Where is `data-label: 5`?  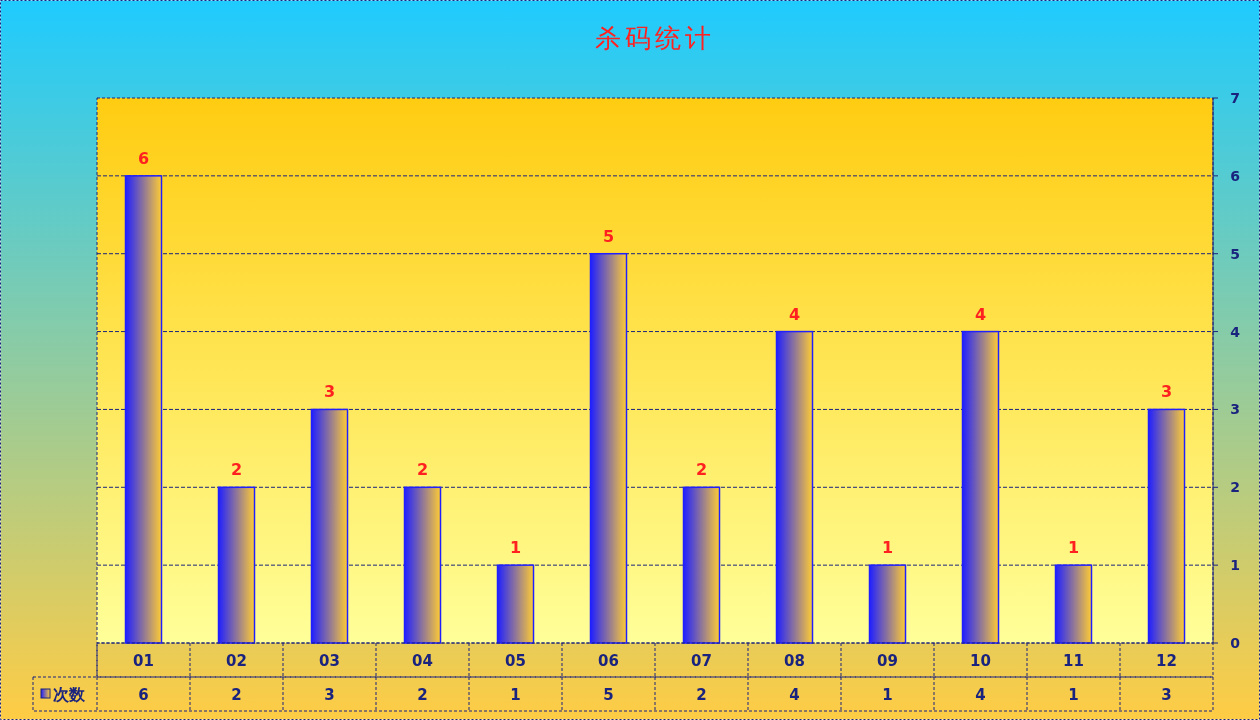
data-label: 5 is located at coordinates (608, 695).